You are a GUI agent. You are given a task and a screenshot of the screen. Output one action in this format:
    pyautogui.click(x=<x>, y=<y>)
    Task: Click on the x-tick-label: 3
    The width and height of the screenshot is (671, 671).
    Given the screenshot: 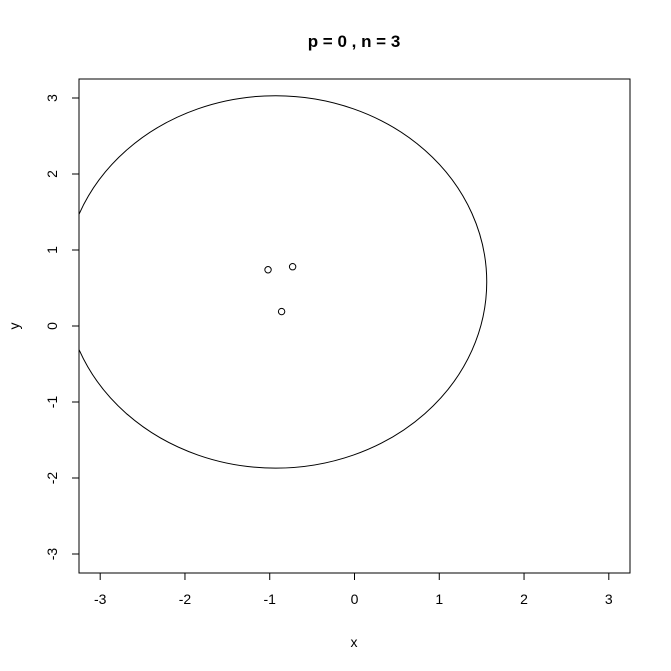 What is the action you would take?
    pyautogui.click(x=609, y=599)
    